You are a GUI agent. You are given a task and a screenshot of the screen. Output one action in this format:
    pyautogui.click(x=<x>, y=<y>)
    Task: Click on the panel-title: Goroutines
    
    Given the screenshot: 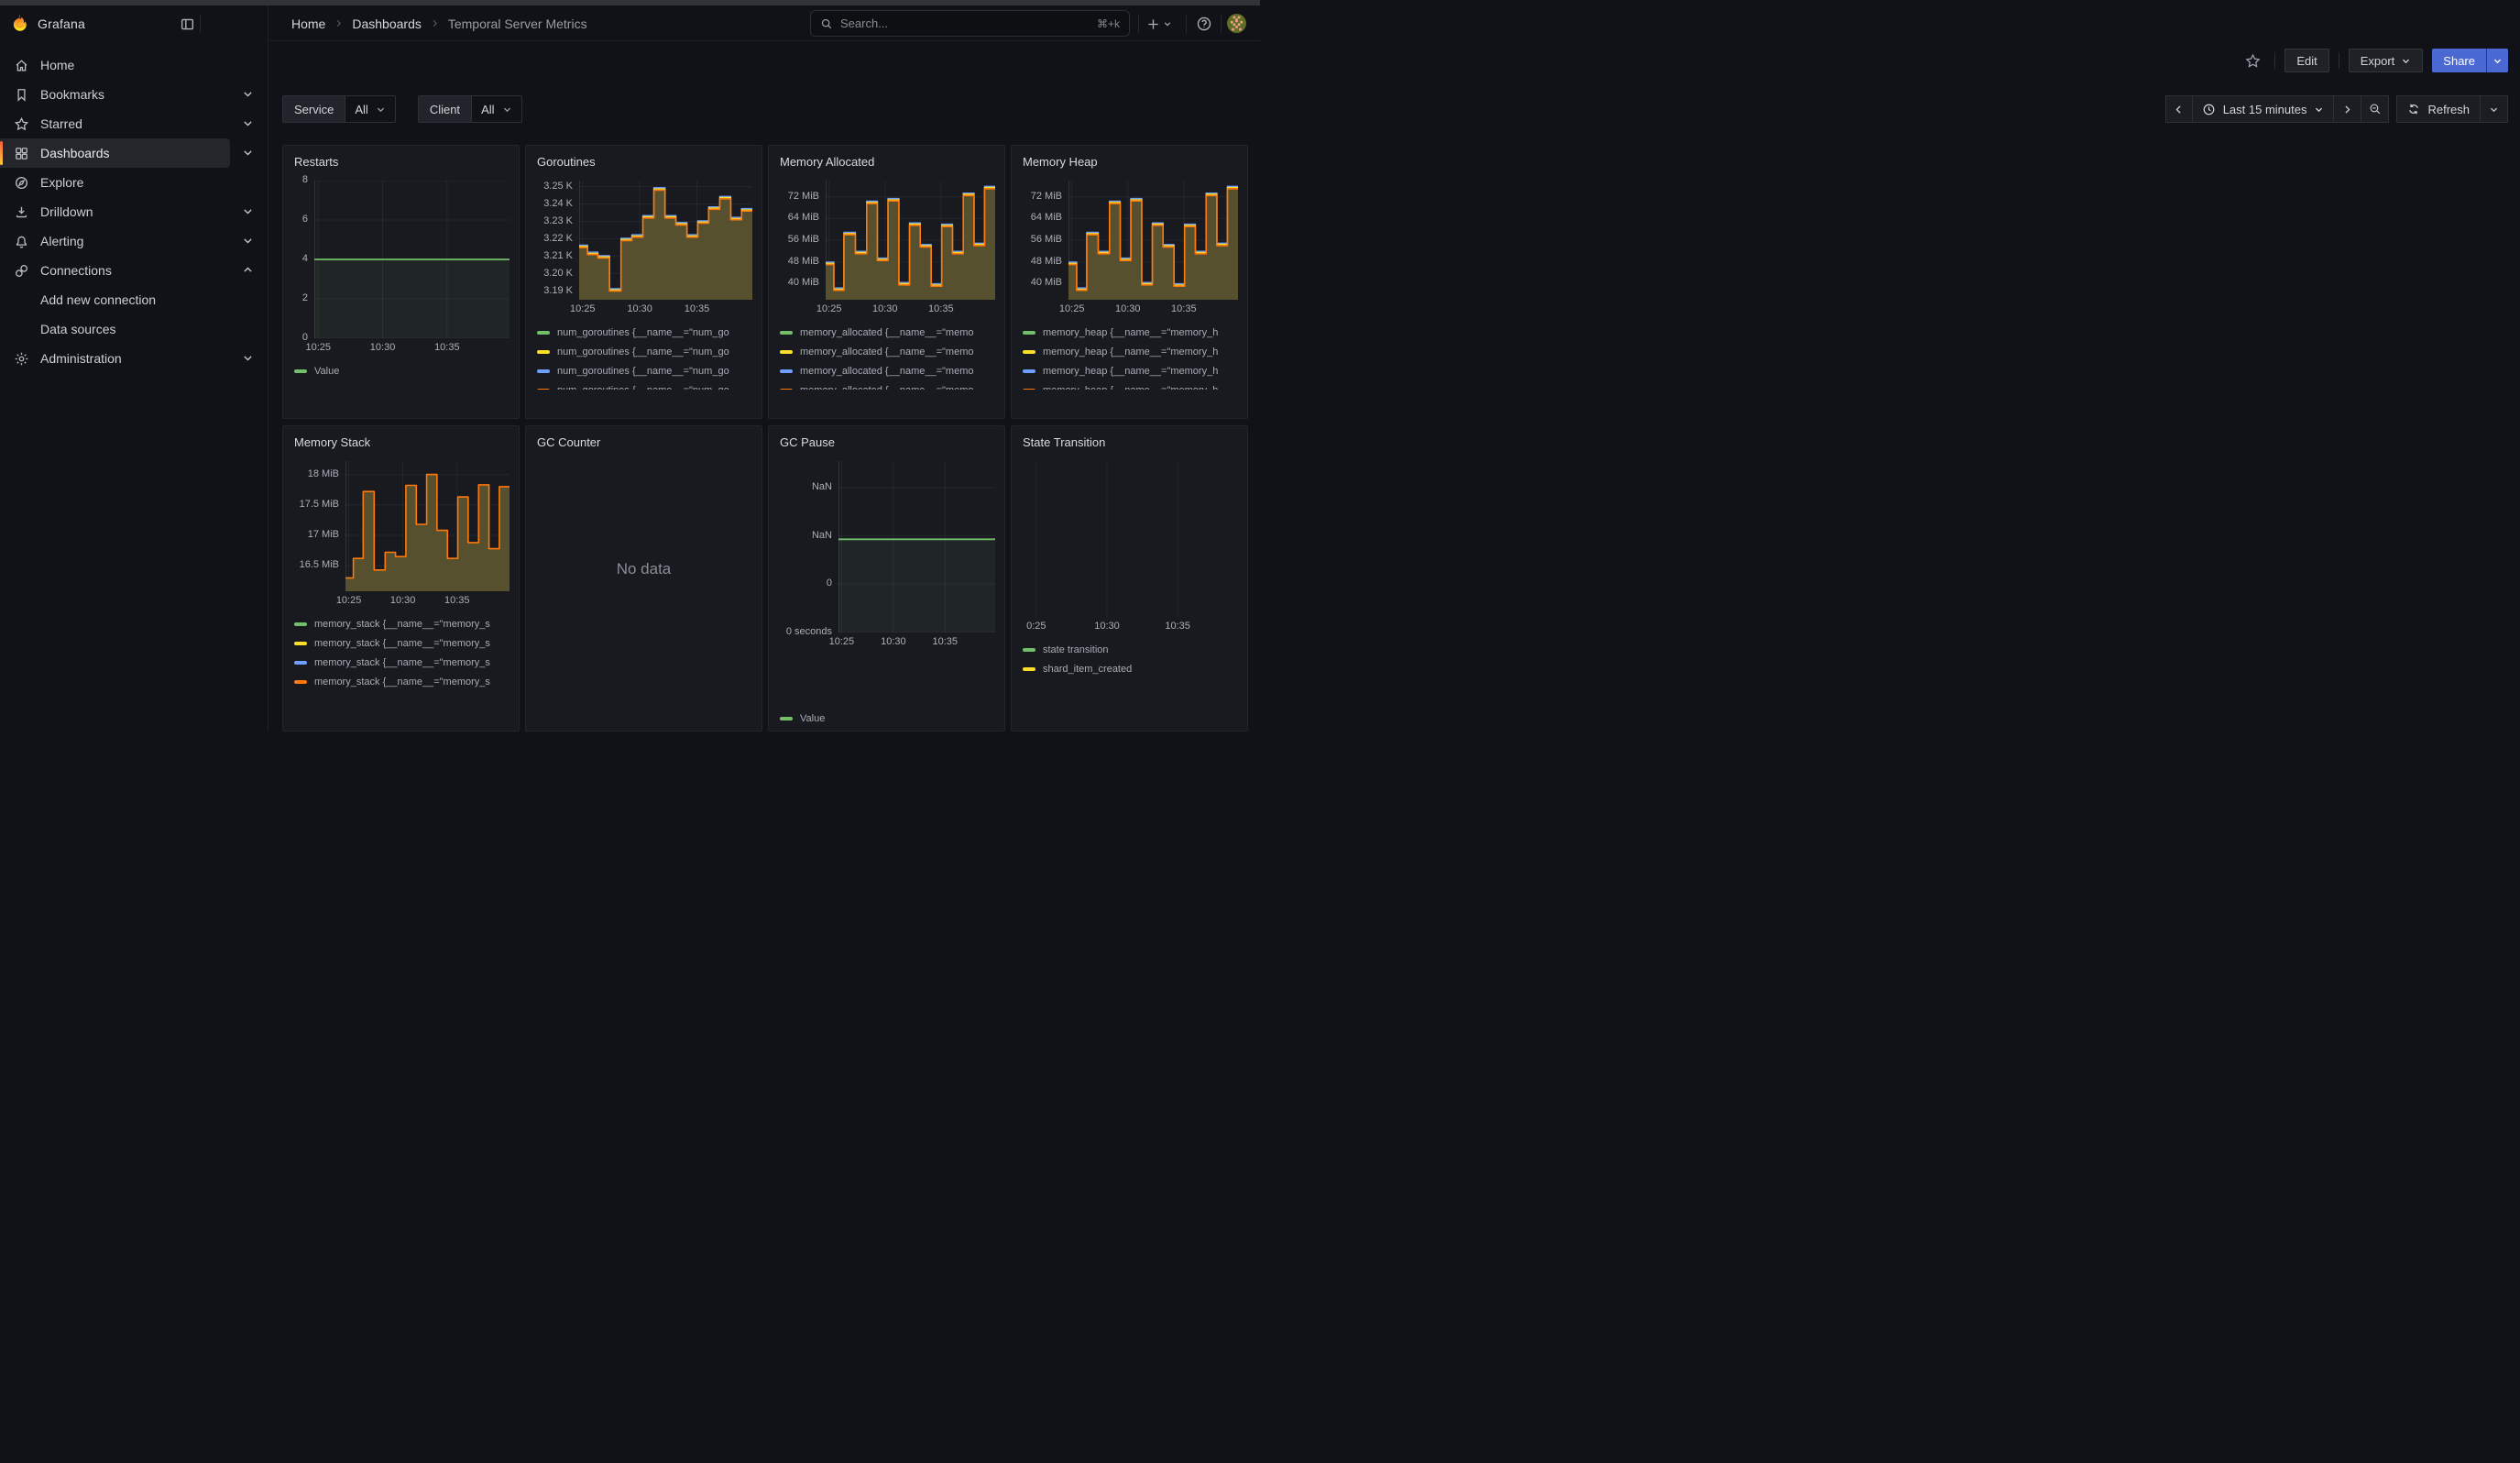 What is the action you would take?
    pyautogui.click(x=566, y=162)
    